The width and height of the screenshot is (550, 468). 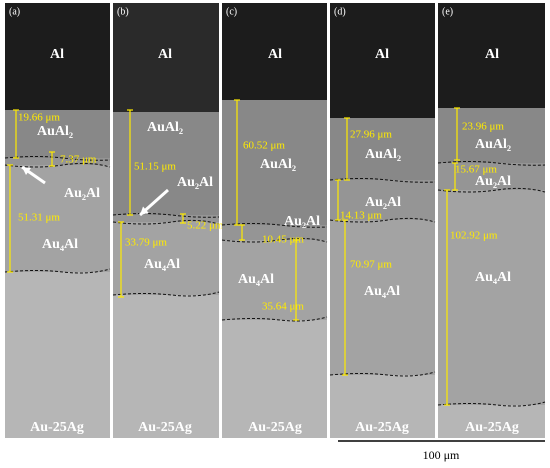 What do you see at coordinates (205, 226) in the screenshot?
I see `measurement: 5.22 μm` at bounding box center [205, 226].